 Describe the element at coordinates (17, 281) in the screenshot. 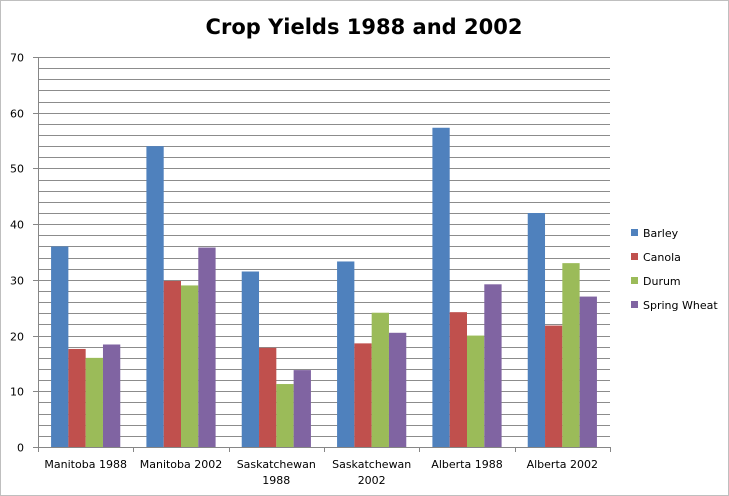

I see `y-tick-label: 30` at that location.